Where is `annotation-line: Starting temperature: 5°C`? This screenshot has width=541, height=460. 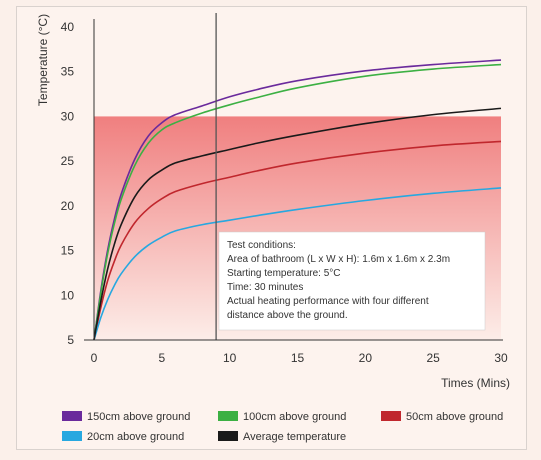
annotation-line: Starting temperature: 5°C is located at coordinates (284, 273).